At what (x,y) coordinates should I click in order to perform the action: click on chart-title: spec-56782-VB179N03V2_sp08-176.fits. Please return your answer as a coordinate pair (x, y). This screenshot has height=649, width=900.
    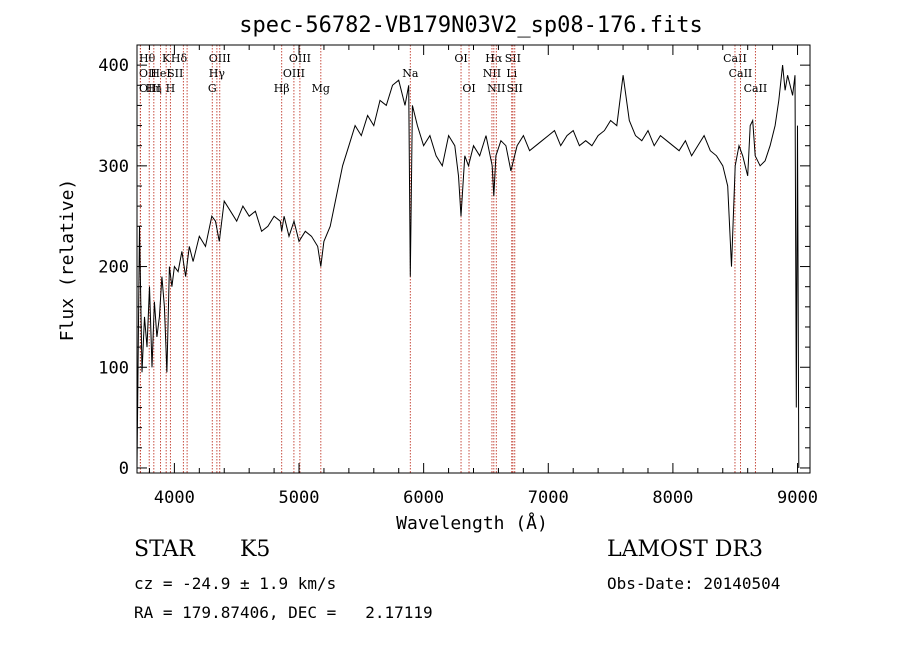
    Looking at the image, I should click on (471, 25).